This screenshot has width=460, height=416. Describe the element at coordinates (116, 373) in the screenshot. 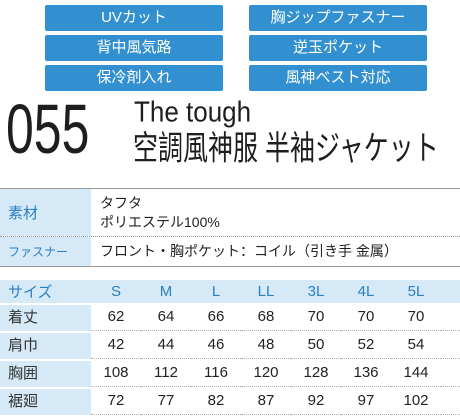

I see `size-cell: 108` at that location.